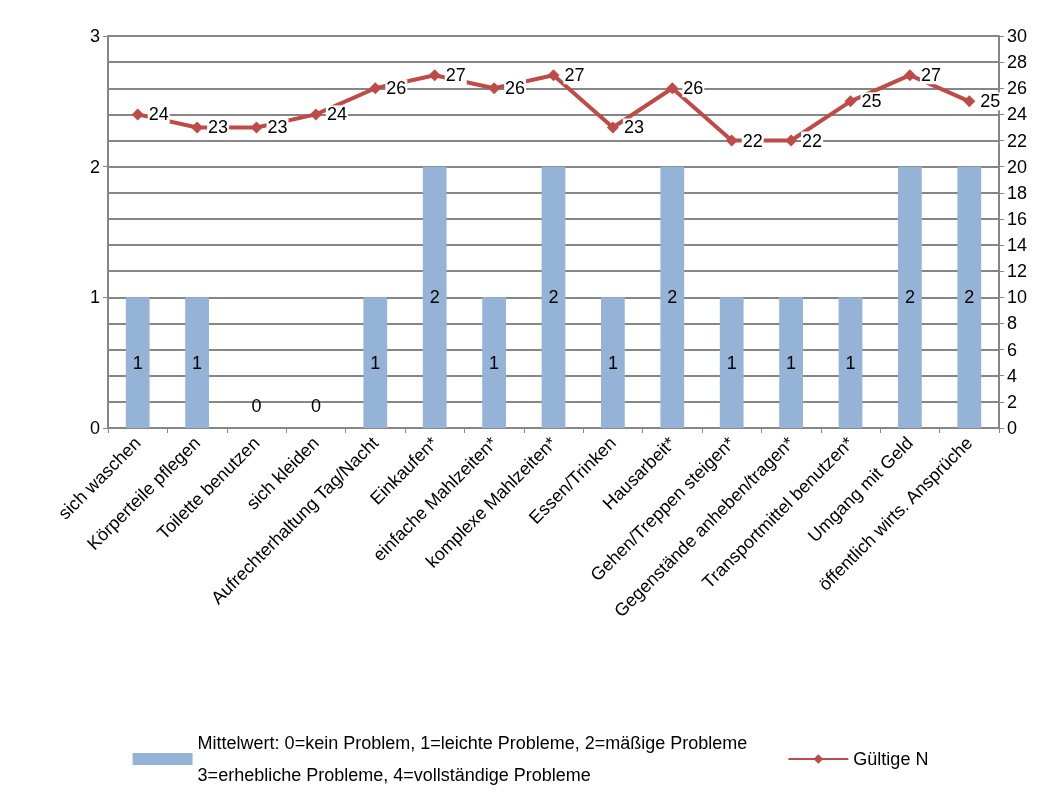 The height and width of the screenshot is (812, 1061). Describe the element at coordinates (1017, 297) in the screenshot. I see `y2-tick-label: 10` at that location.